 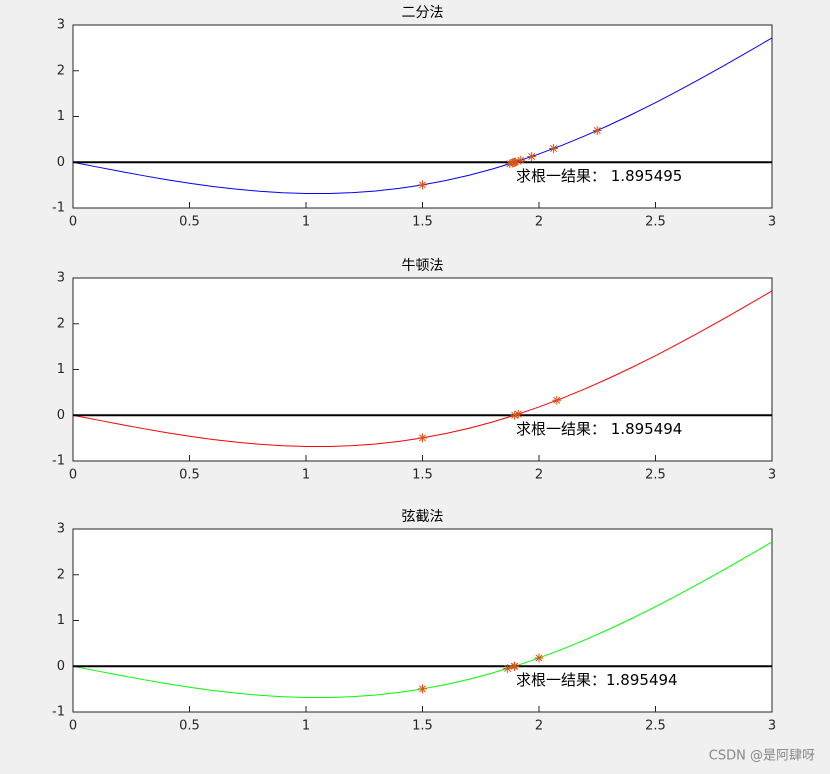 What do you see at coordinates (423, 517) in the screenshot?
I see `chart-title: 弦截法` at bounding box center [423, 517].